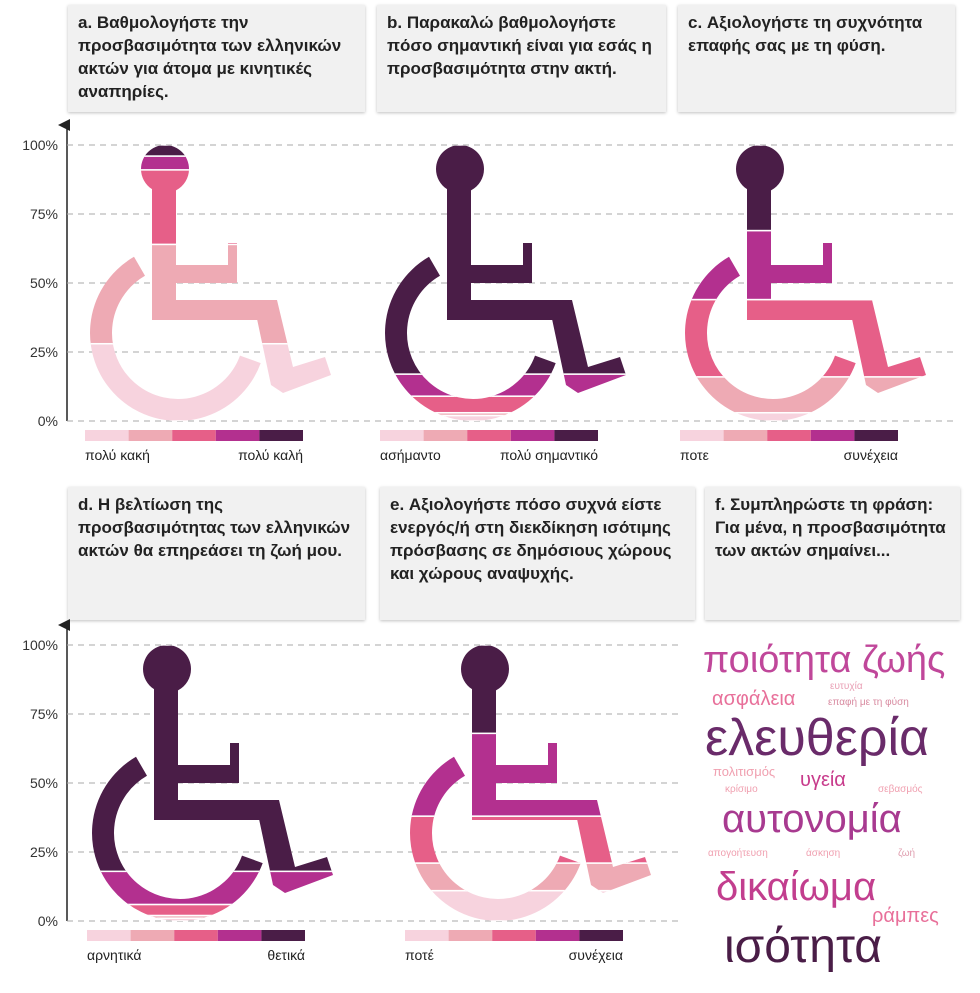  What do you see at coordinates (824, 660) in the screenshot?
I see `word: ποιότητα ζωής` at bounding box center [824, 660].